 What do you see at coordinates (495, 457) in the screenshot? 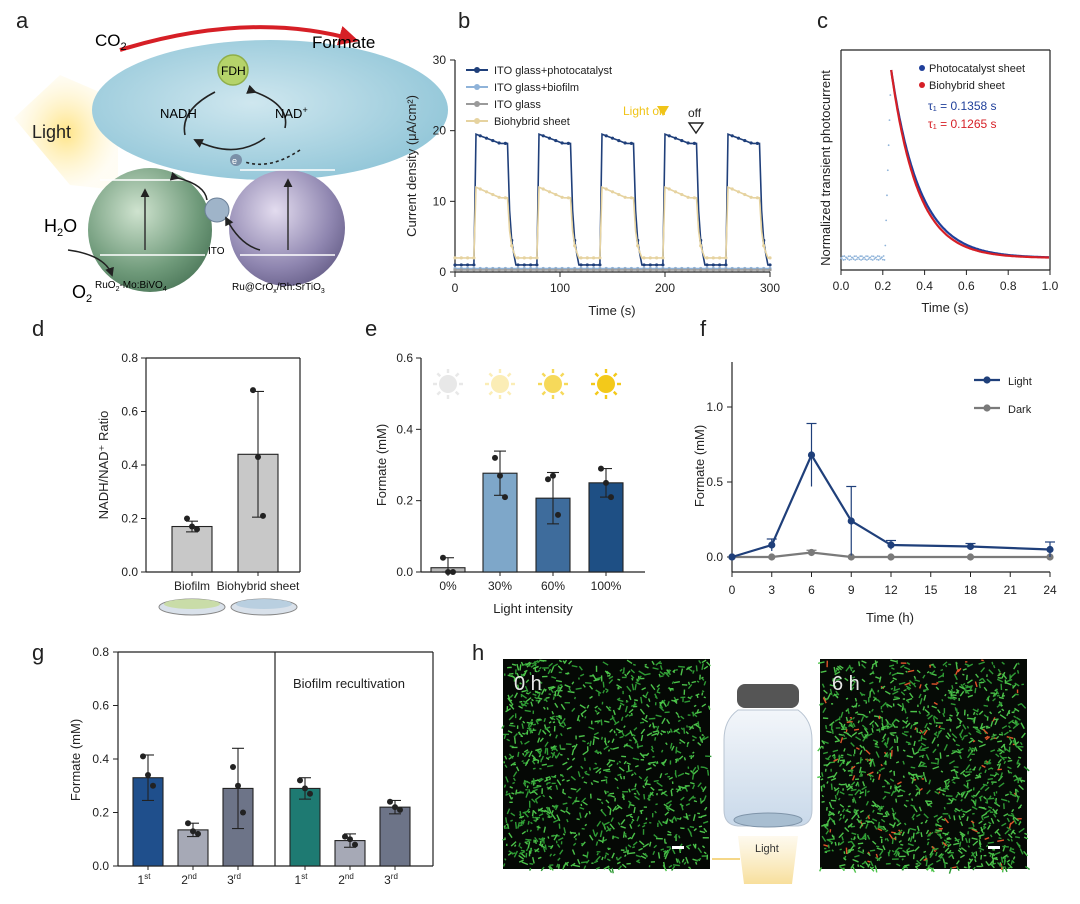
I see `replicate-point` at bounding box center [495, 457].